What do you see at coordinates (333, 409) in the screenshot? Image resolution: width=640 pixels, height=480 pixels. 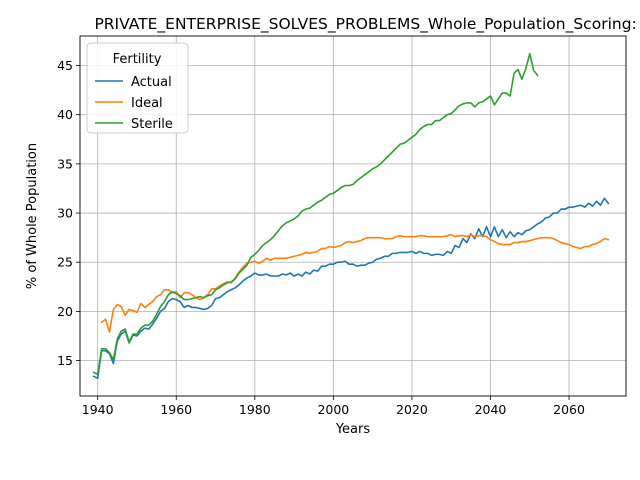 I see `x-tick-label: 2000` at bounding box center [333, 409].